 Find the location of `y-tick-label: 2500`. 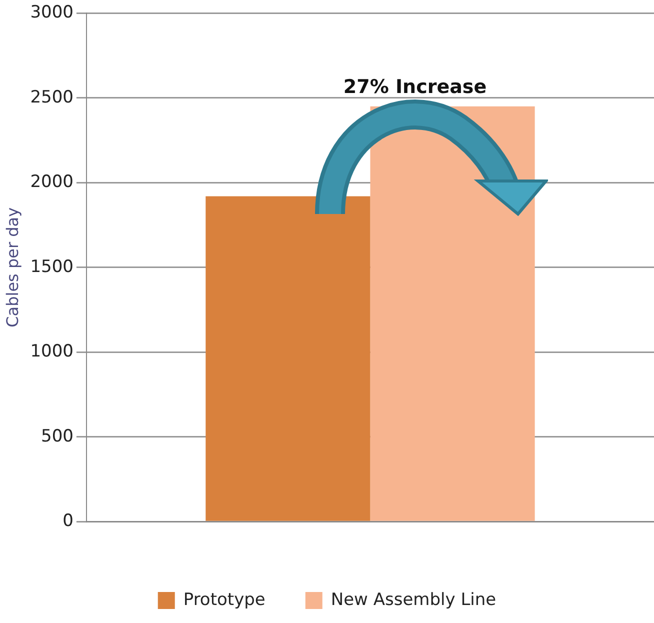

y-tick-label: 2500 is located at coordinates (52, 97).